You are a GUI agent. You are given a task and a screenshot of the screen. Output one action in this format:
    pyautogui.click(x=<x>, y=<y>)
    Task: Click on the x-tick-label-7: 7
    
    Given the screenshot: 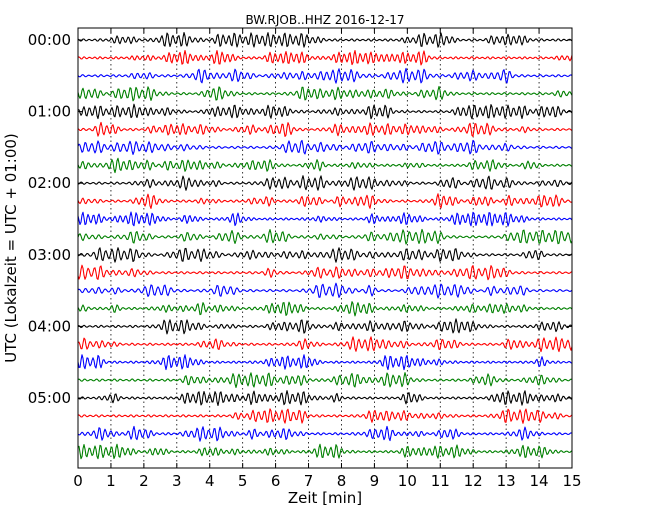 What is the action you would take?
    pyautogui.click(x=309, y=481)
    